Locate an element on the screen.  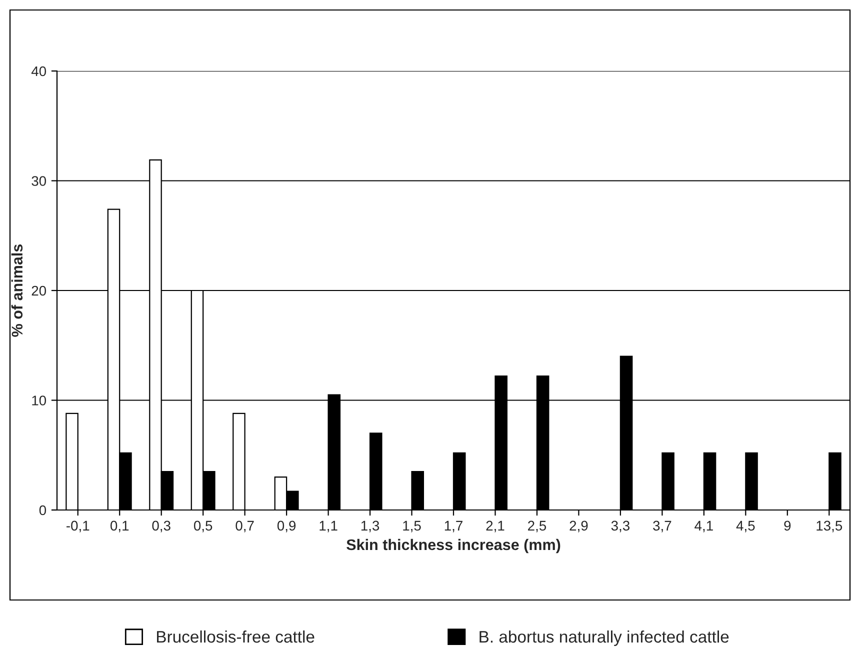
y-tick-label: 30 is located at coordinates (39, 181).